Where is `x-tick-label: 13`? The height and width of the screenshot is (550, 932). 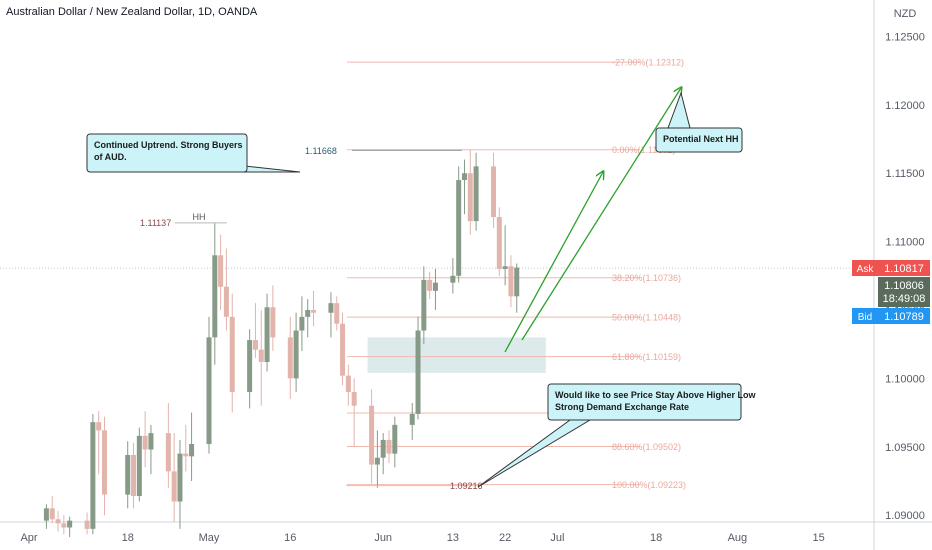
x-tick-label: 13 is located at coordinates (453, 538).